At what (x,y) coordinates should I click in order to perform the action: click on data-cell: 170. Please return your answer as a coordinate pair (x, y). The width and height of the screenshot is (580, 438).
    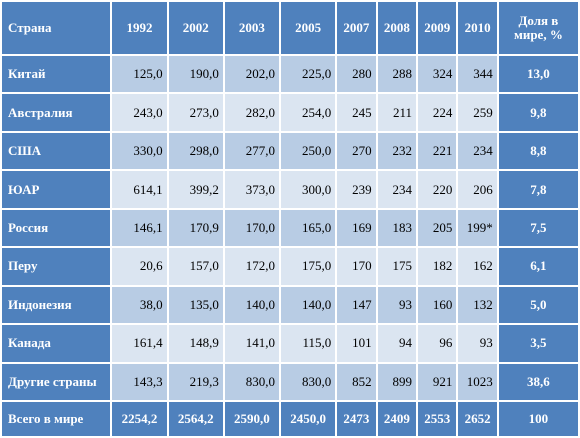
    Looking at the image, I should click on (356, 266).